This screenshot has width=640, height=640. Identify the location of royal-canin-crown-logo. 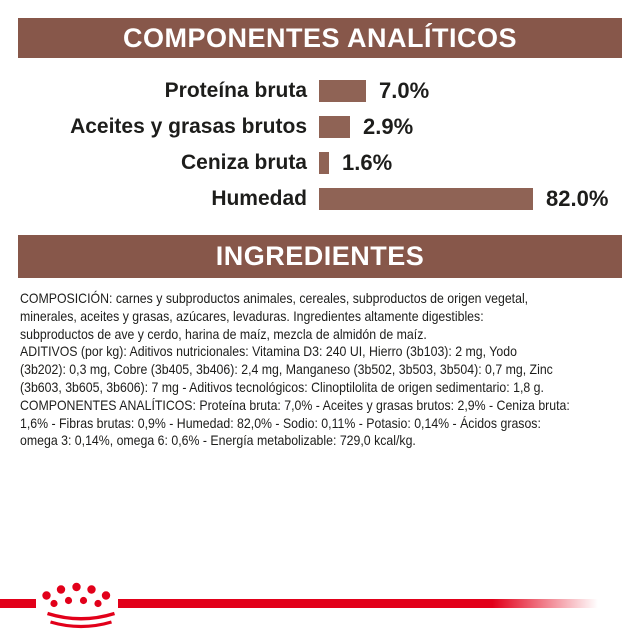
(79, 605).